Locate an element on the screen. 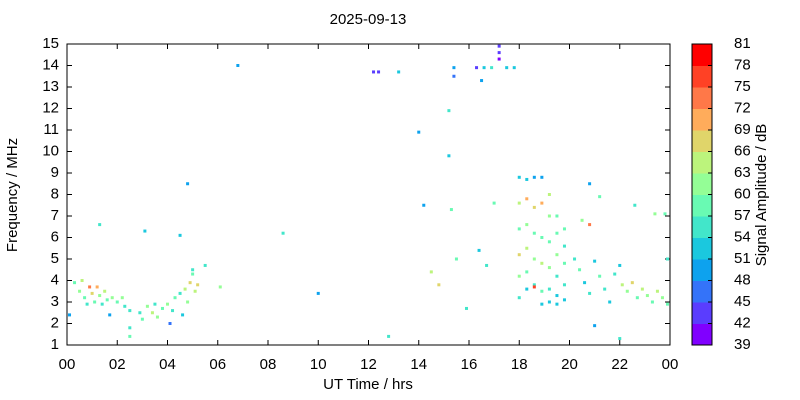 This screenshot has width=800, height=400. y-axis-label: Frequency / MHz is located at coordinates (12, 195).